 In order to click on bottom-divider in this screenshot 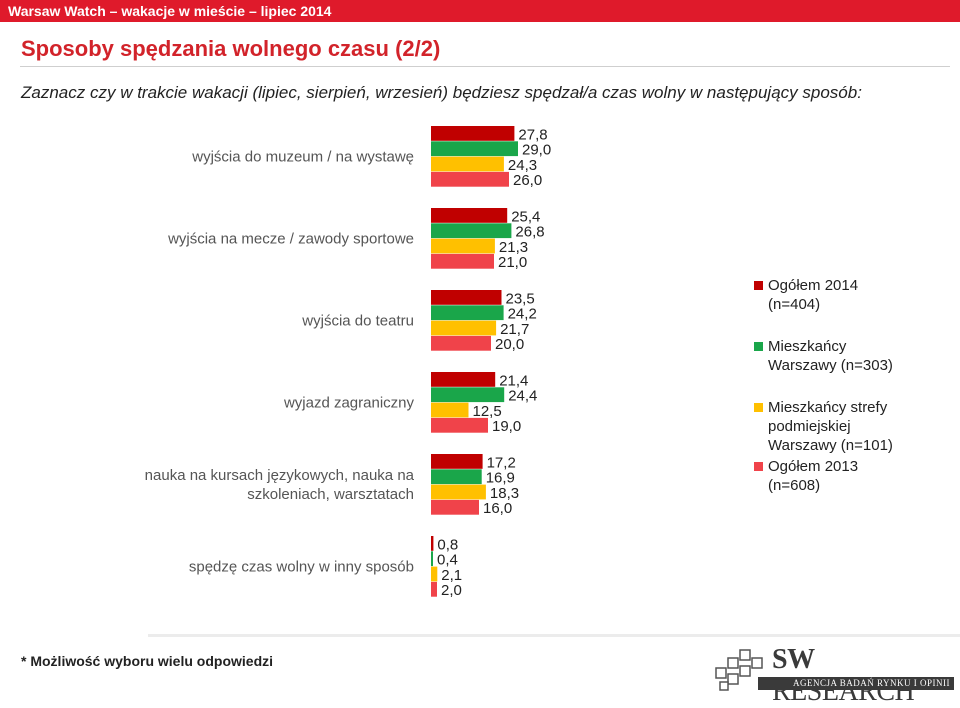, I will do `click(554, 635)`.